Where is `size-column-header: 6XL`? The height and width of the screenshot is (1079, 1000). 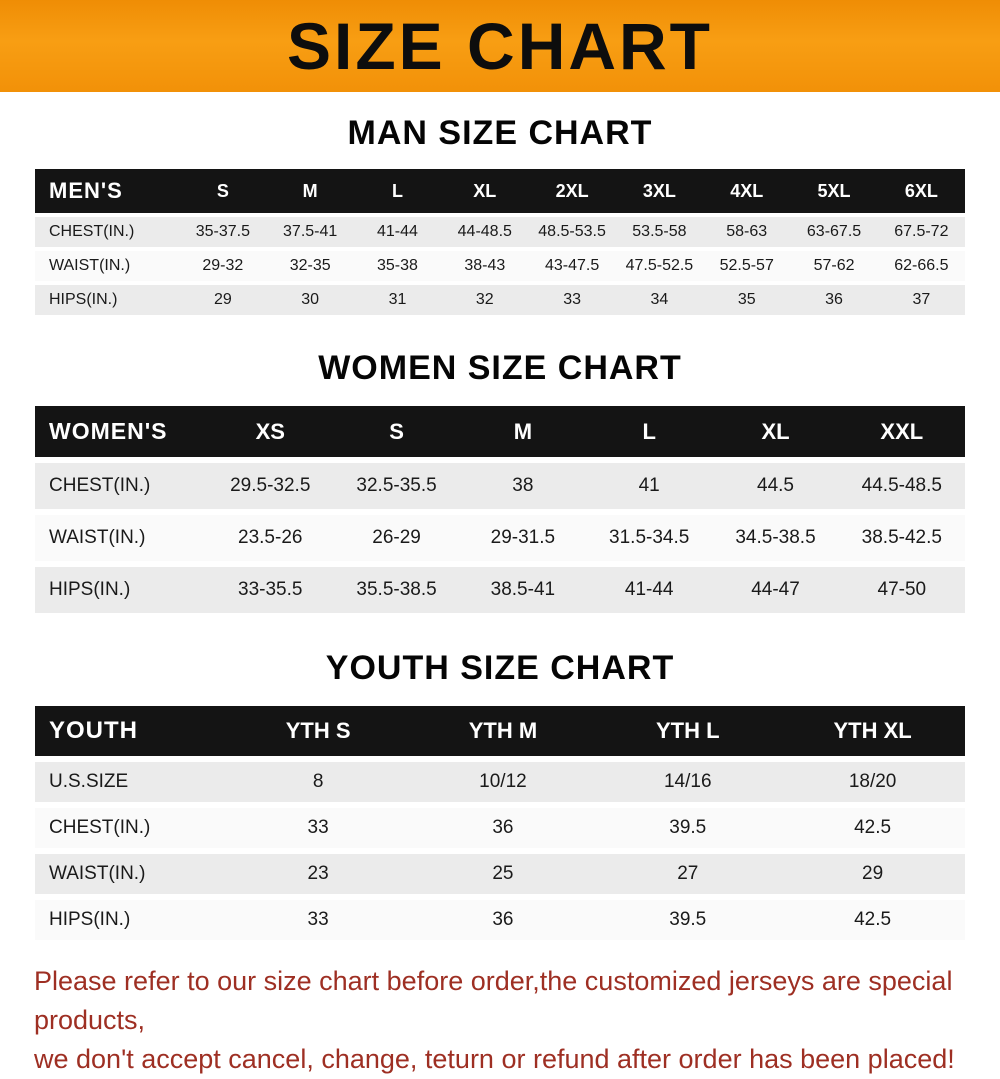 size-column-header: 6XL is located at coordinates (921, 191).